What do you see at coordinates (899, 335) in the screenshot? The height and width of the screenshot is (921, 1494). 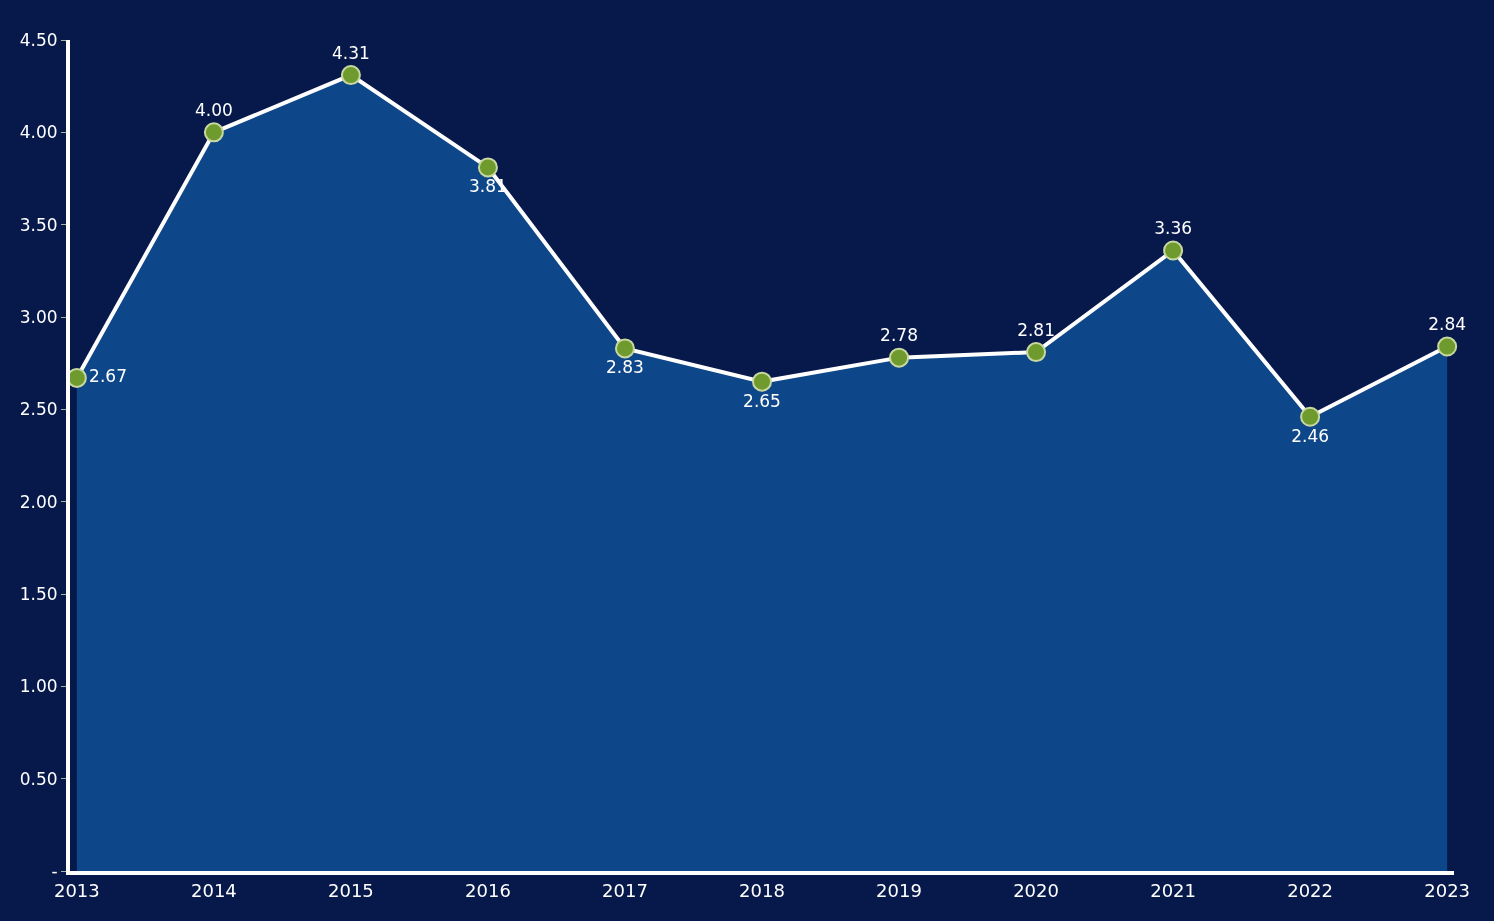 I see `text: 2.78` at bounding box center [899, 335].